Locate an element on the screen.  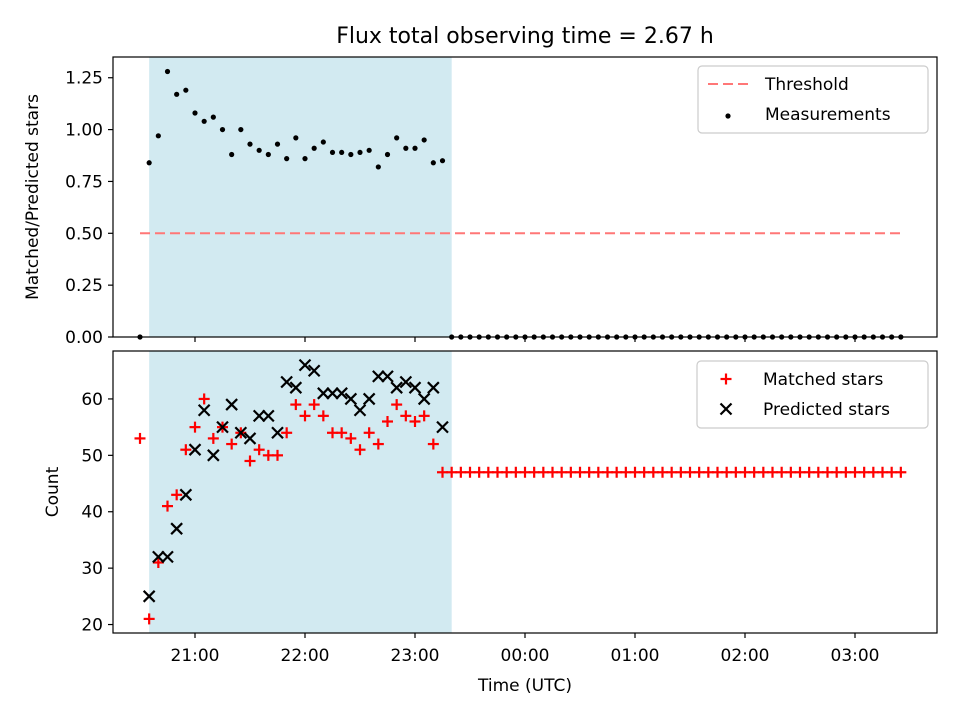
bottom-y-axis-label: Count is located at coordinates (53, 491).